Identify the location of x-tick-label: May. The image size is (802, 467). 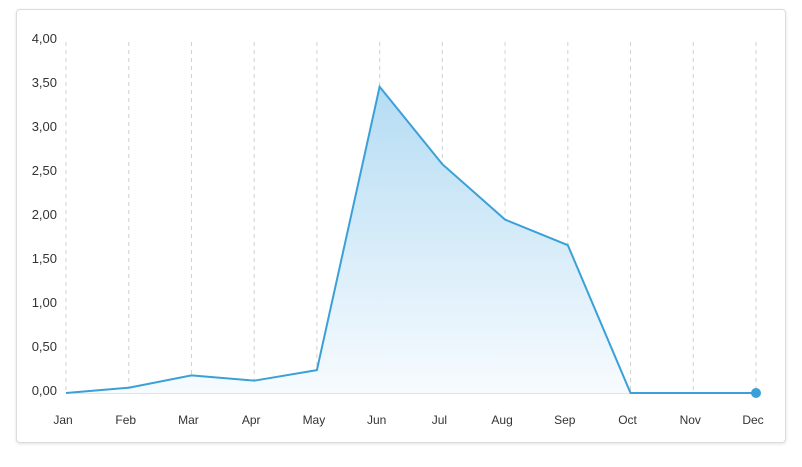
(314, 420).